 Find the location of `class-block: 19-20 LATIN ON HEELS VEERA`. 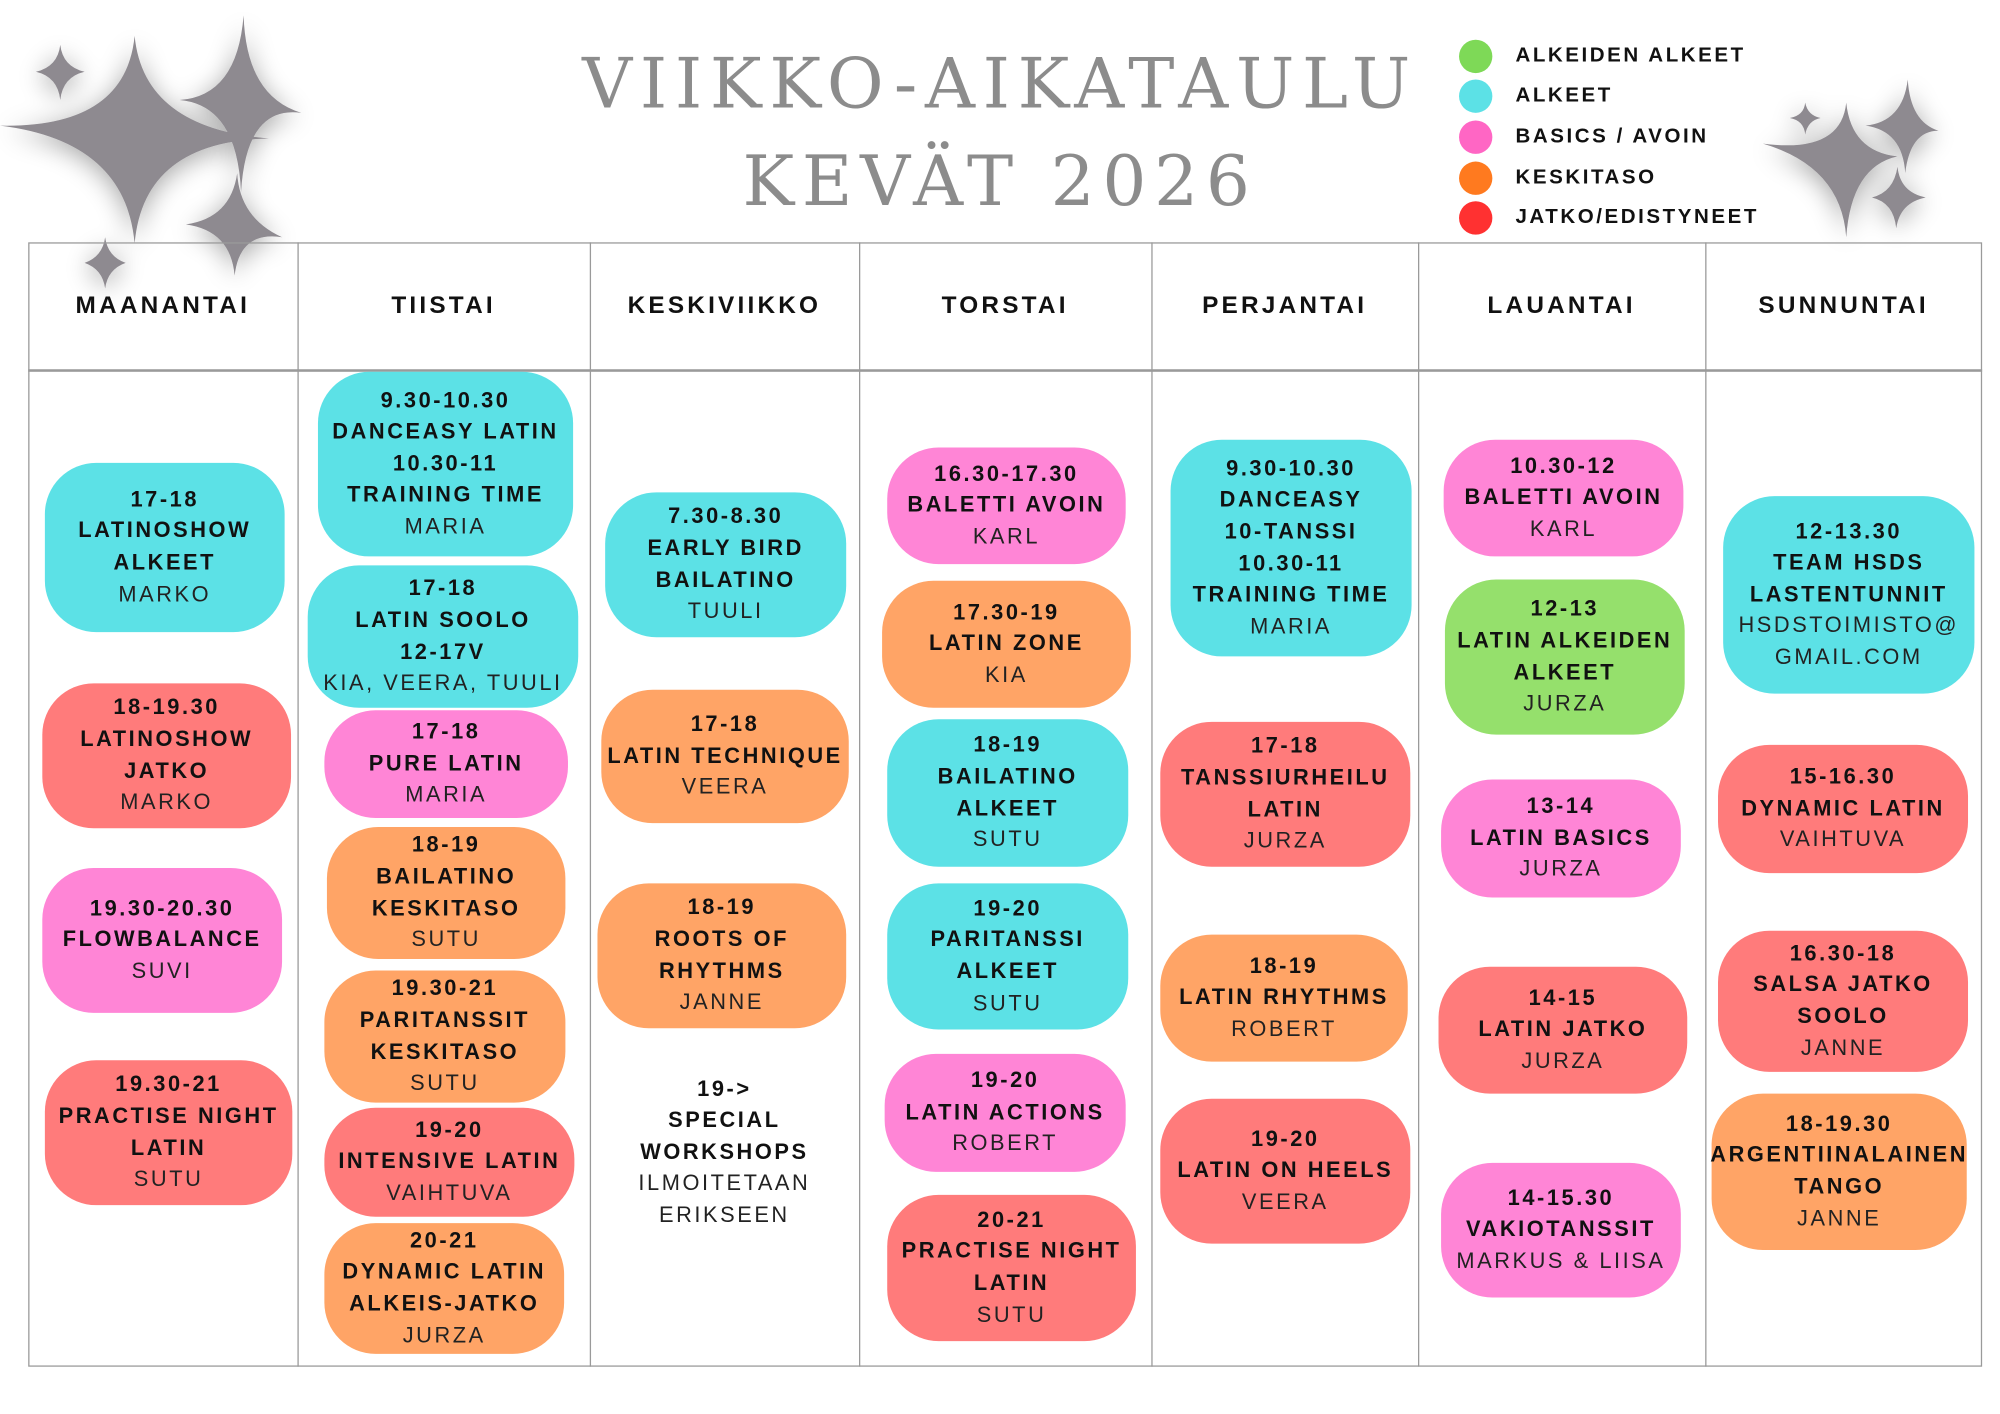

class-block: 19-20 LATIN ON HEELS VEERA is located at coordinates (1285, 1171).